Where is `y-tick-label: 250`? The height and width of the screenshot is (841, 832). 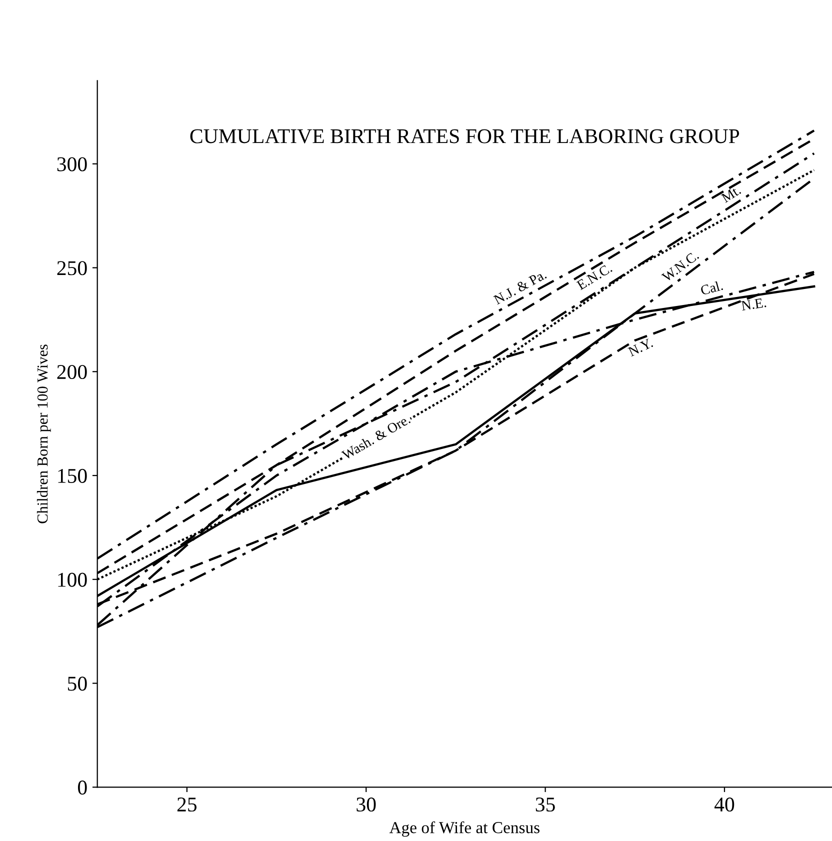
y-tick-label: 250 is located at coordinates (72, 268).